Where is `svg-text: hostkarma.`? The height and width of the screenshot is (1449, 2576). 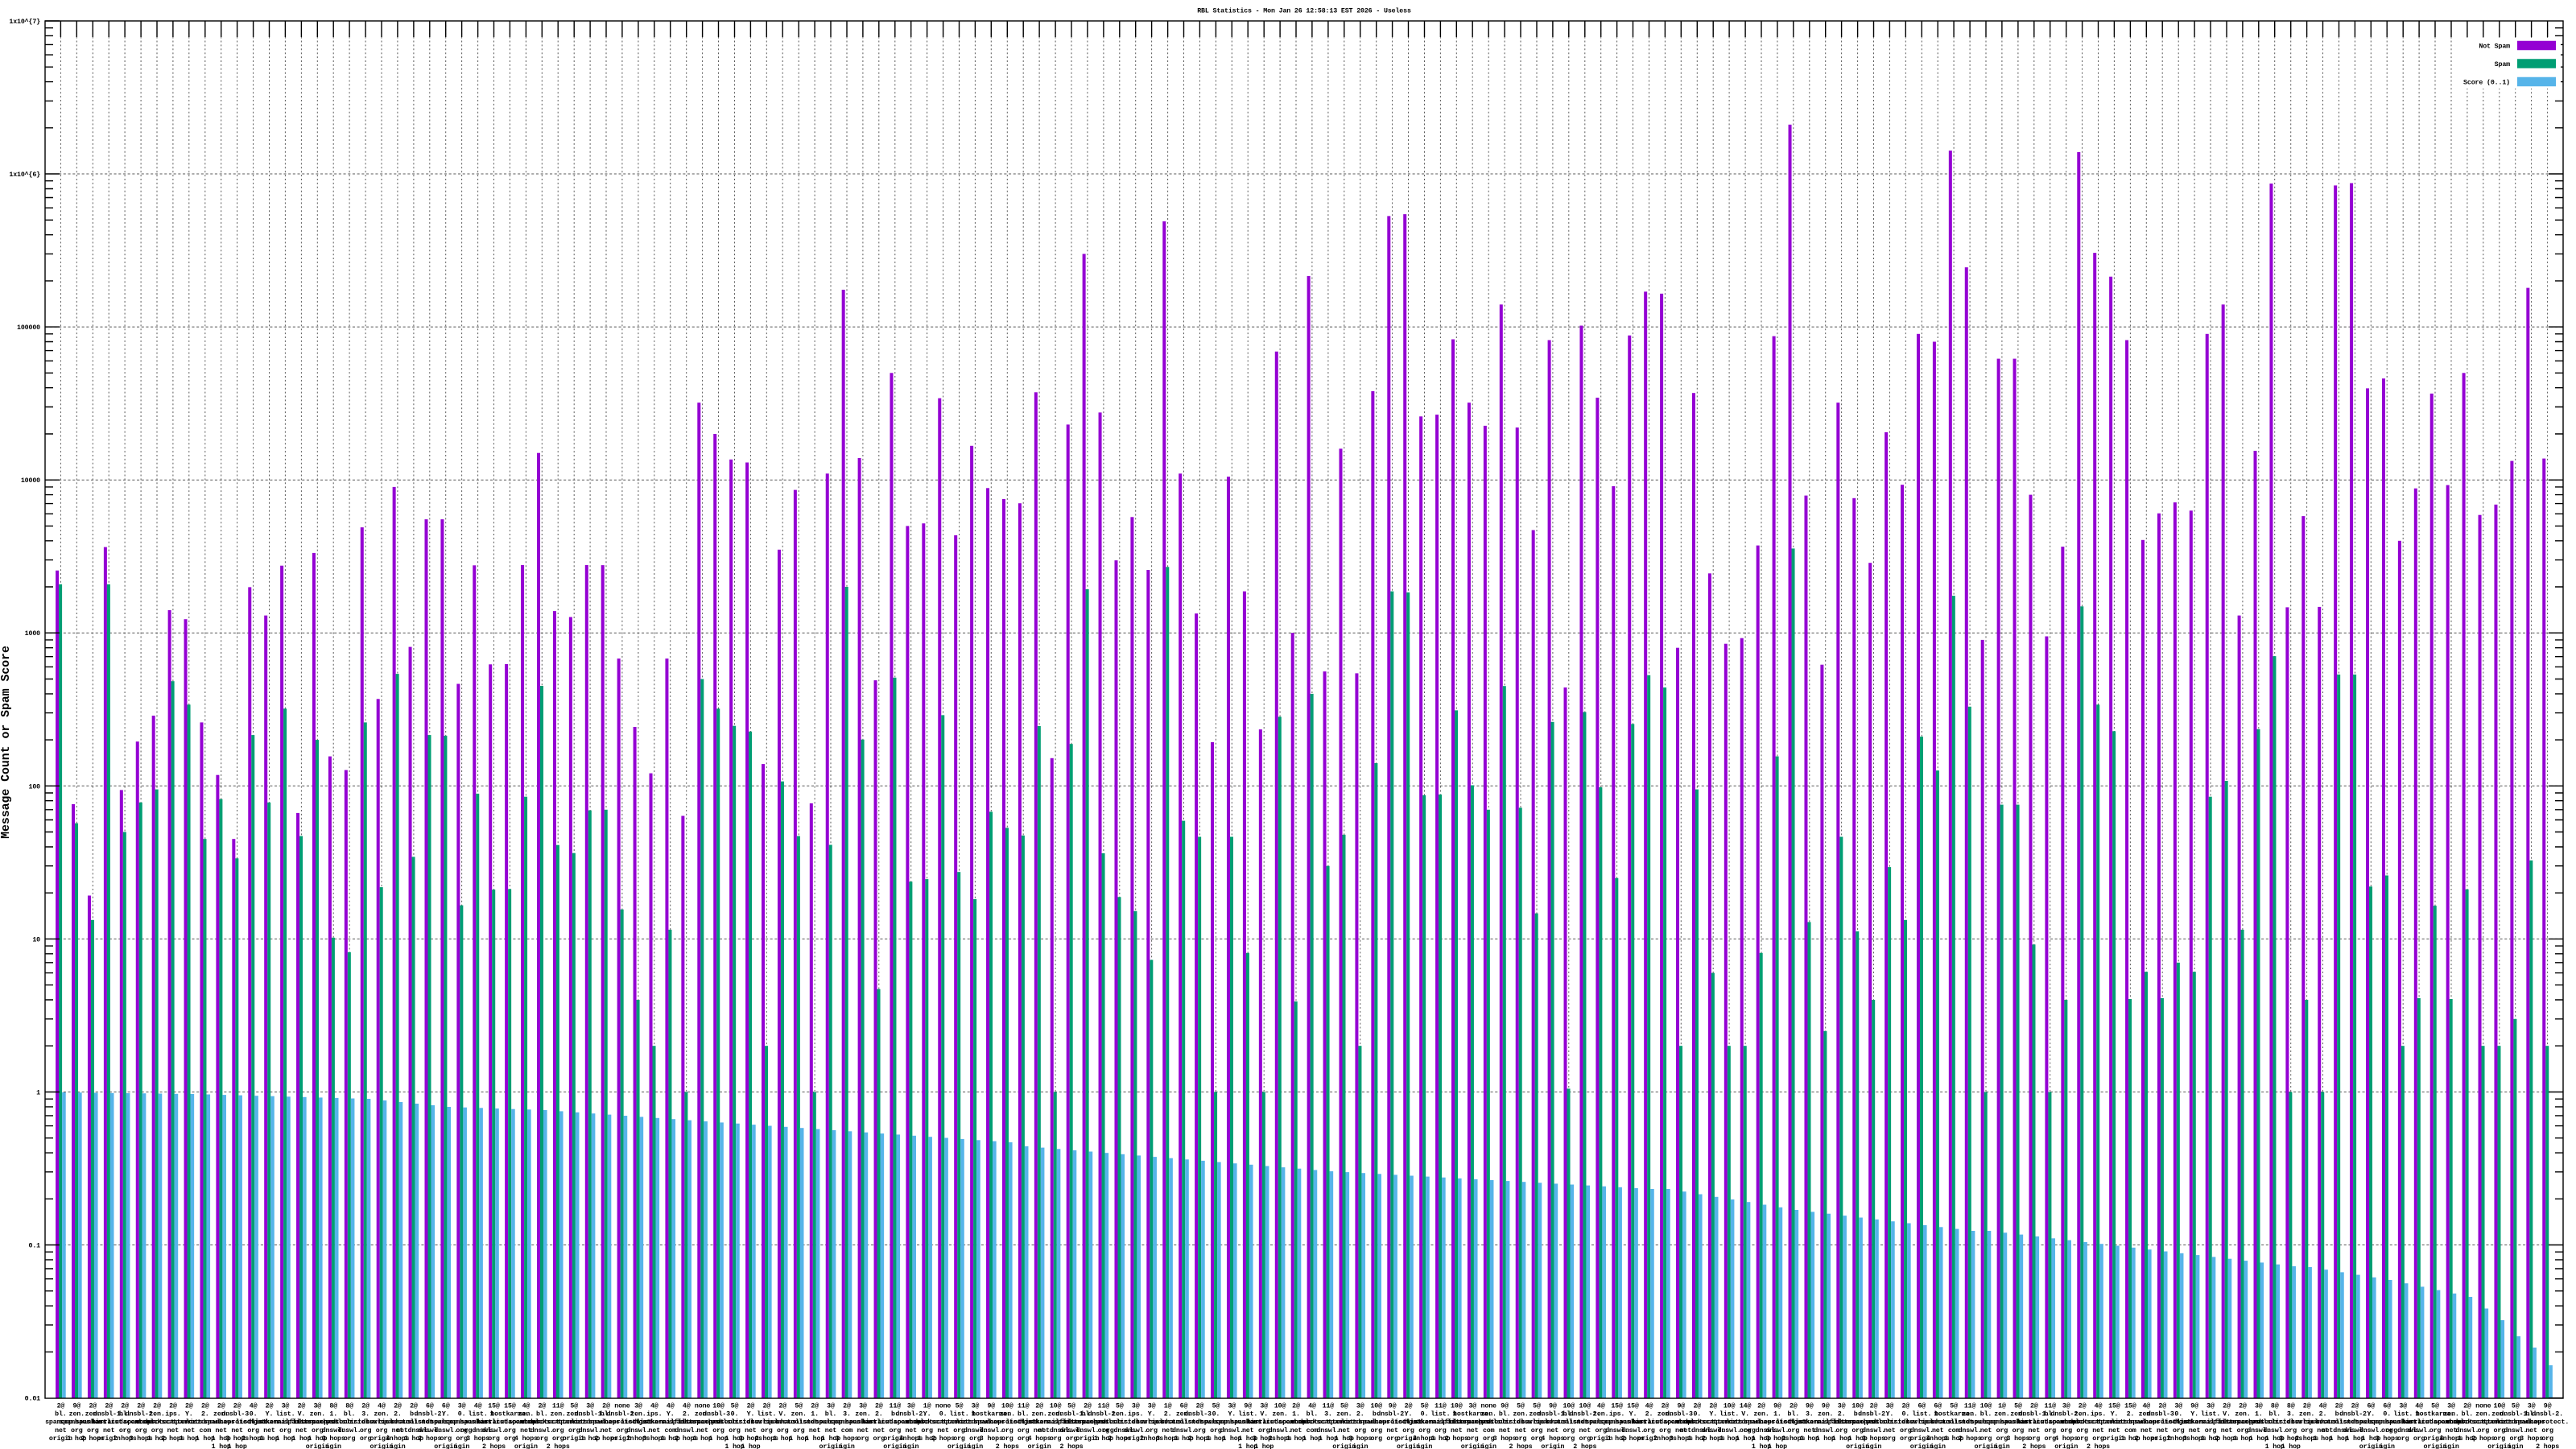
svg-text: hostkarma. is located at coordinates (509, 1414).